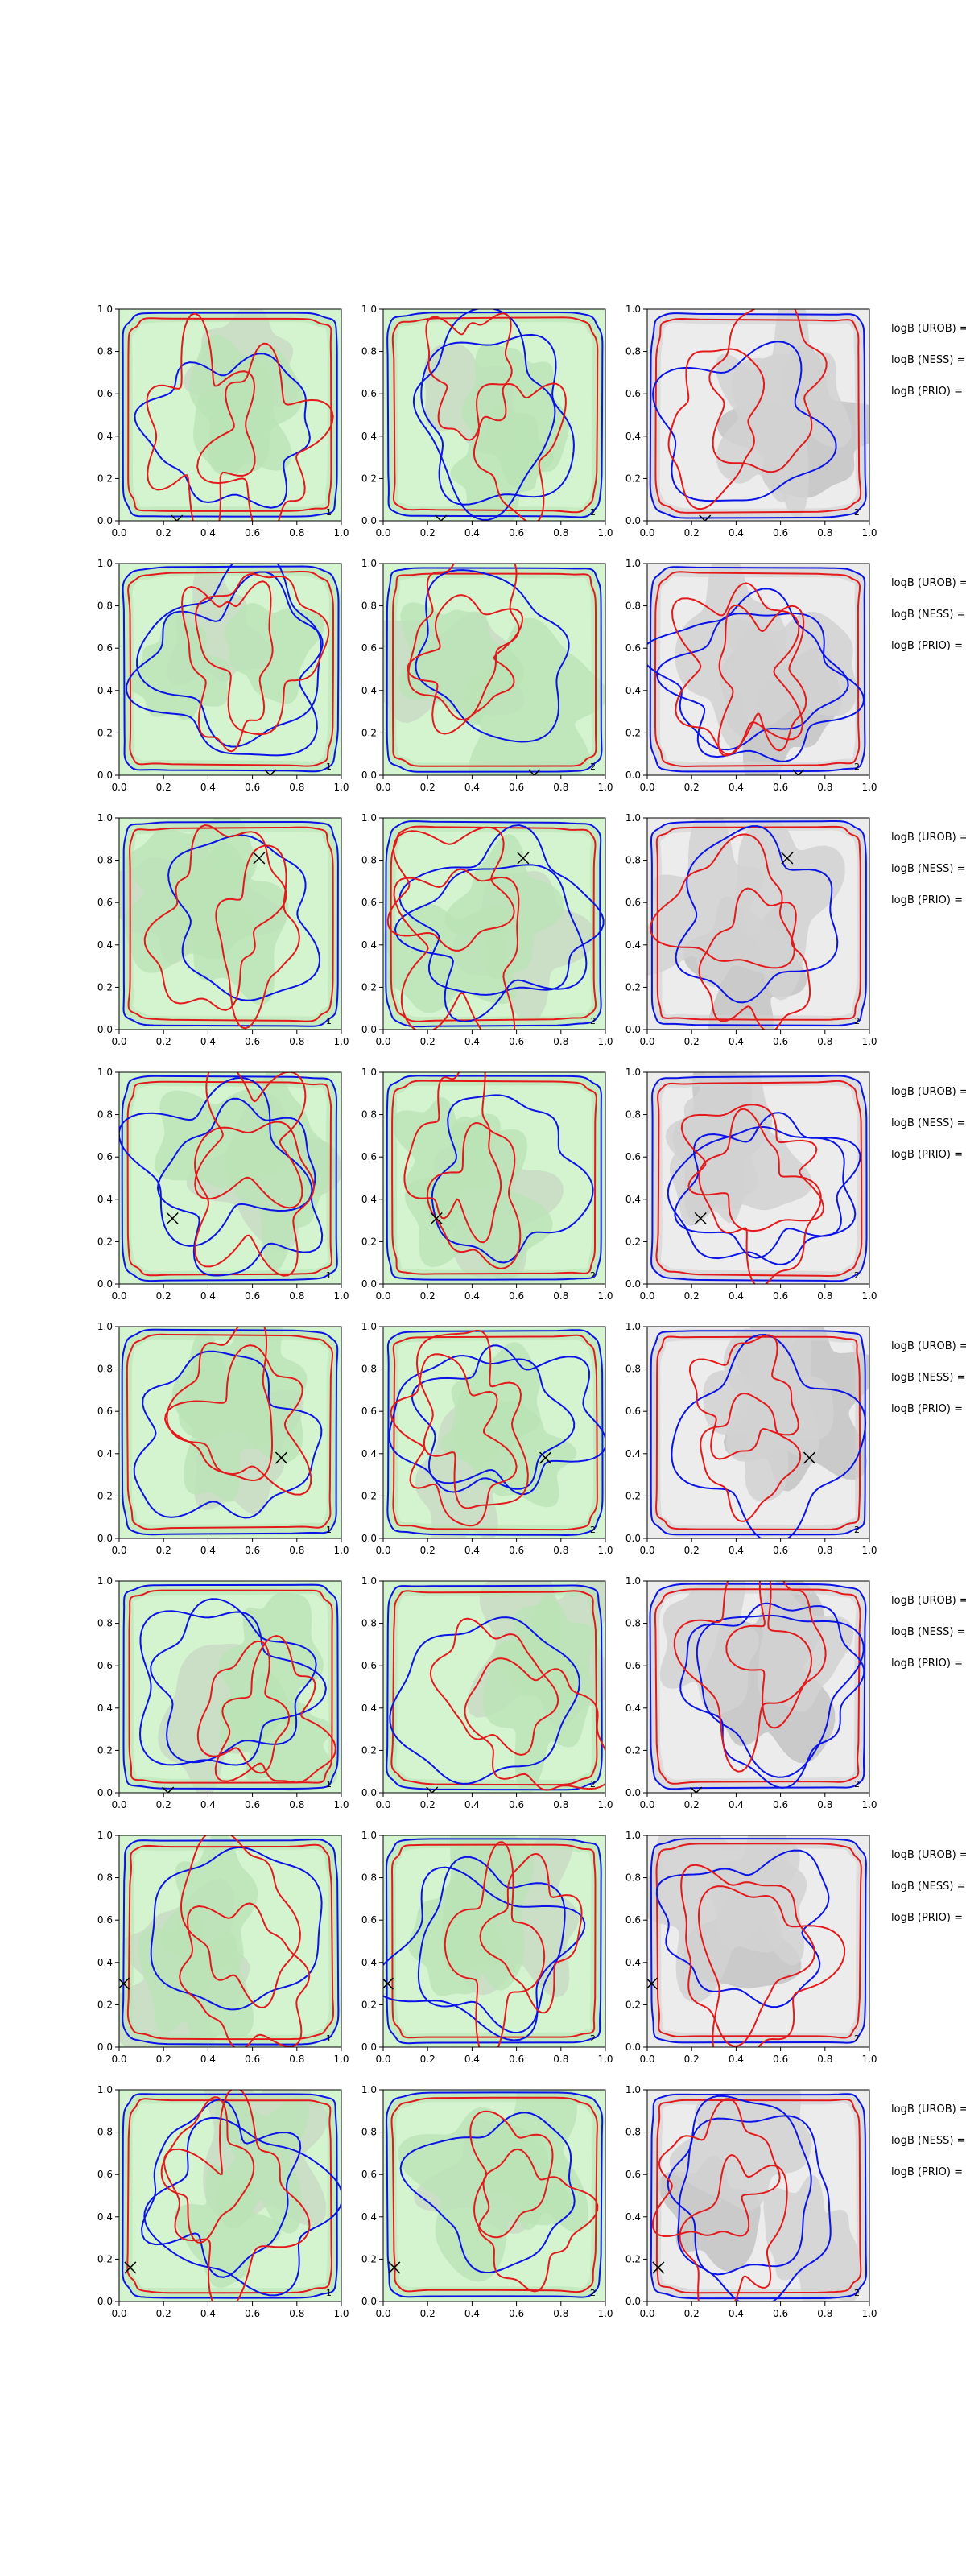  What do you see at coordinates (369, 1665) in the screenshot?
I see `y-tick-label: 0.6` at bounding box center [369, 1665].